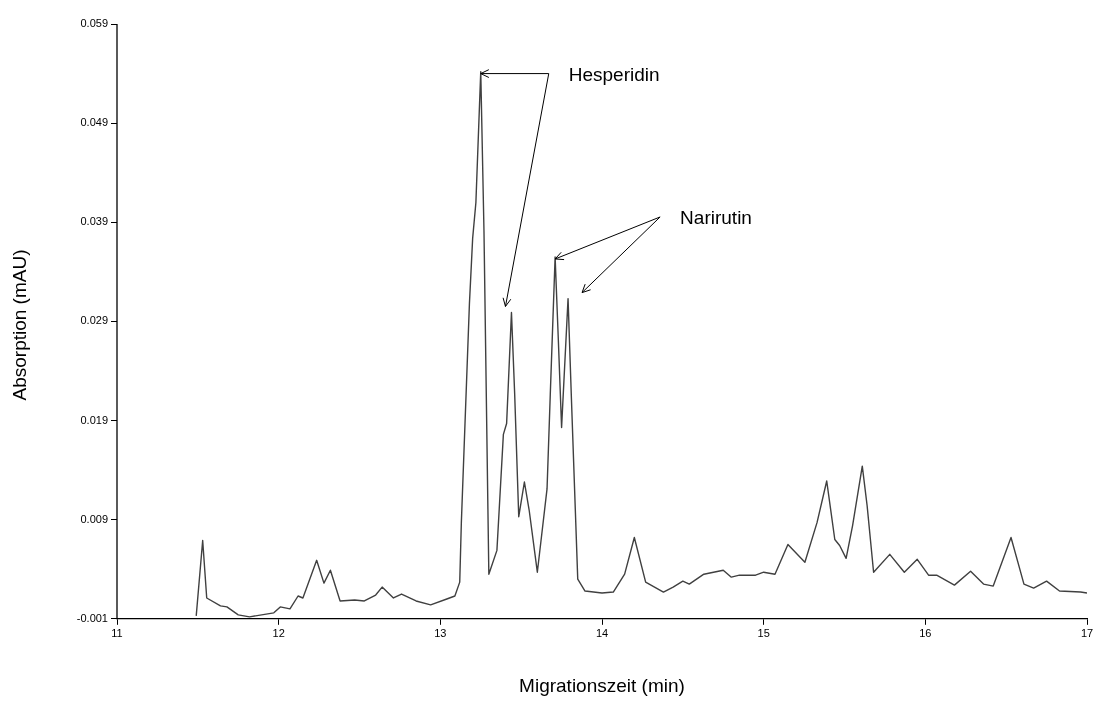 The image size is (1098, 704). What do you see at coordinates (763, 633) in the screenshot?
I see `x-tick-label: 15` at bounding box center [763, 633].